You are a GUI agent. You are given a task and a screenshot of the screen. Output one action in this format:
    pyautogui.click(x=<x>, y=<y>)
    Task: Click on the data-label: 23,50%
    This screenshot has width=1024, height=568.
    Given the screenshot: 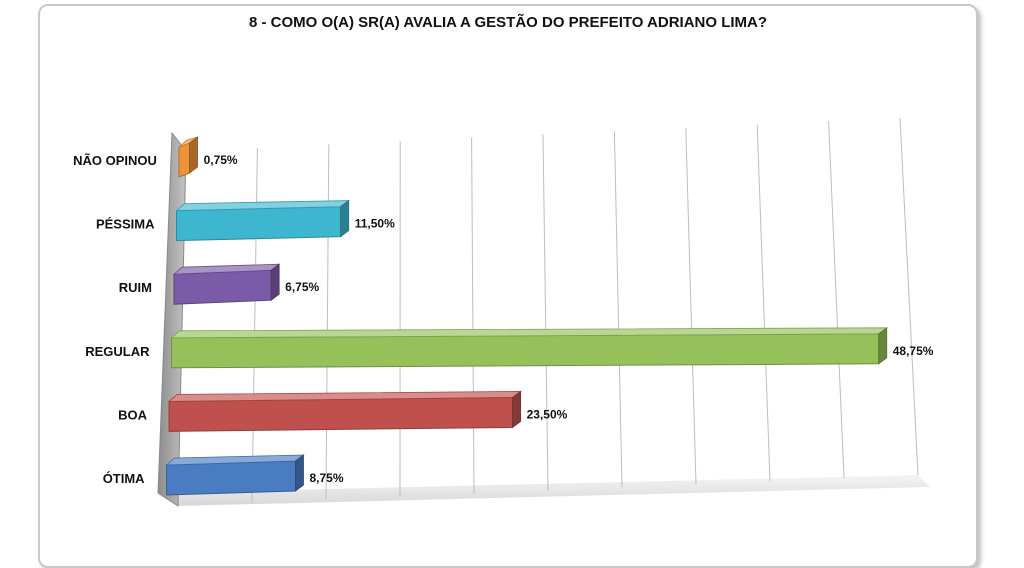 What is the action you would take?
    pyautogui.click(x=547, y=414)
    